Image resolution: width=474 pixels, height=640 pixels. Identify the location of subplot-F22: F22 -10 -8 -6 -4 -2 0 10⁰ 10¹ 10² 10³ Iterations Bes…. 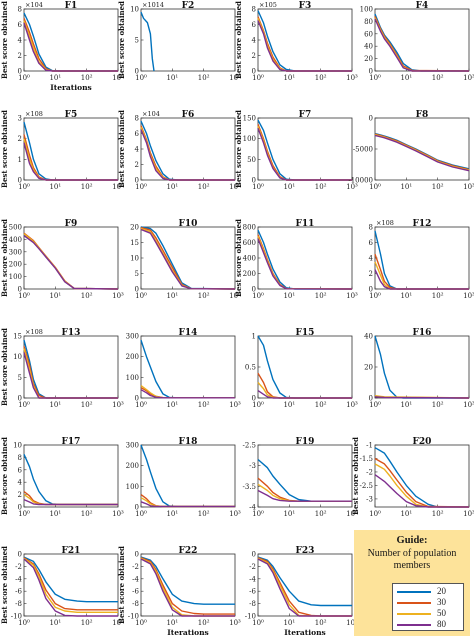
(179, 591).